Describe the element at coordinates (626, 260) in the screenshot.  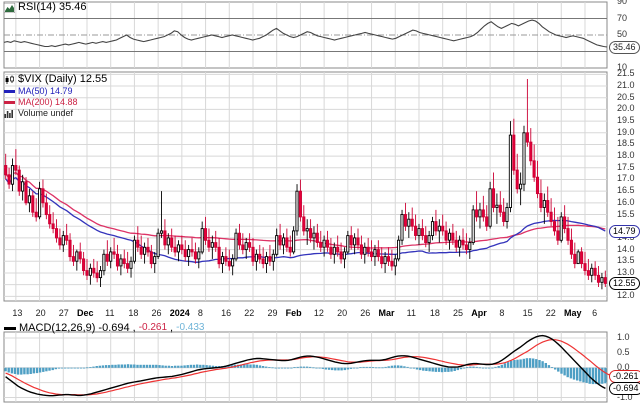
I see `y-axis-tick: 13.5` at that location.